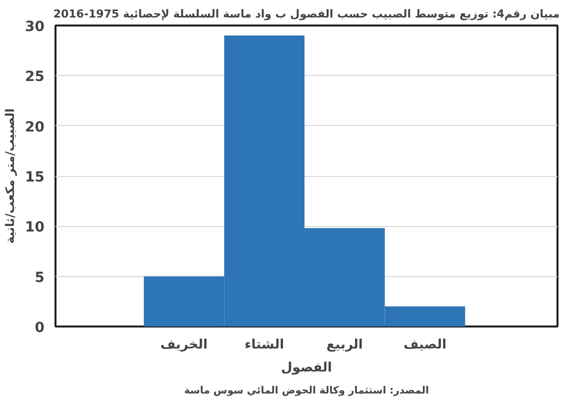 The width and height of the screenshot is (577, 401). Describe the element at coordinates (425, 345) in the screenshot. I see `x-tick-label: الصيف` at that location.